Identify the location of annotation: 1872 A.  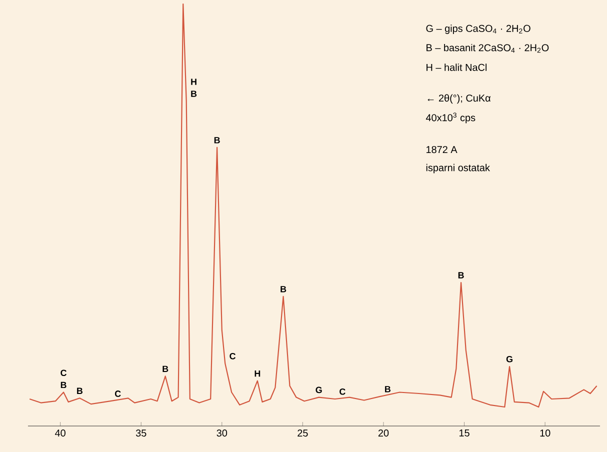
(442, 150).